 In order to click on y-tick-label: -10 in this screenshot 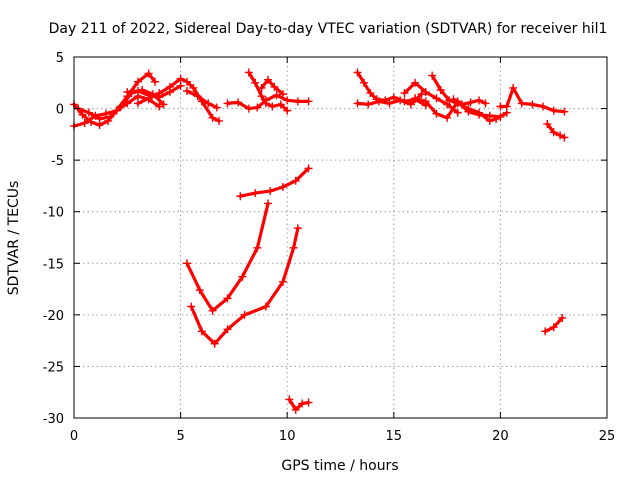, I will do `click(53, 213)`.